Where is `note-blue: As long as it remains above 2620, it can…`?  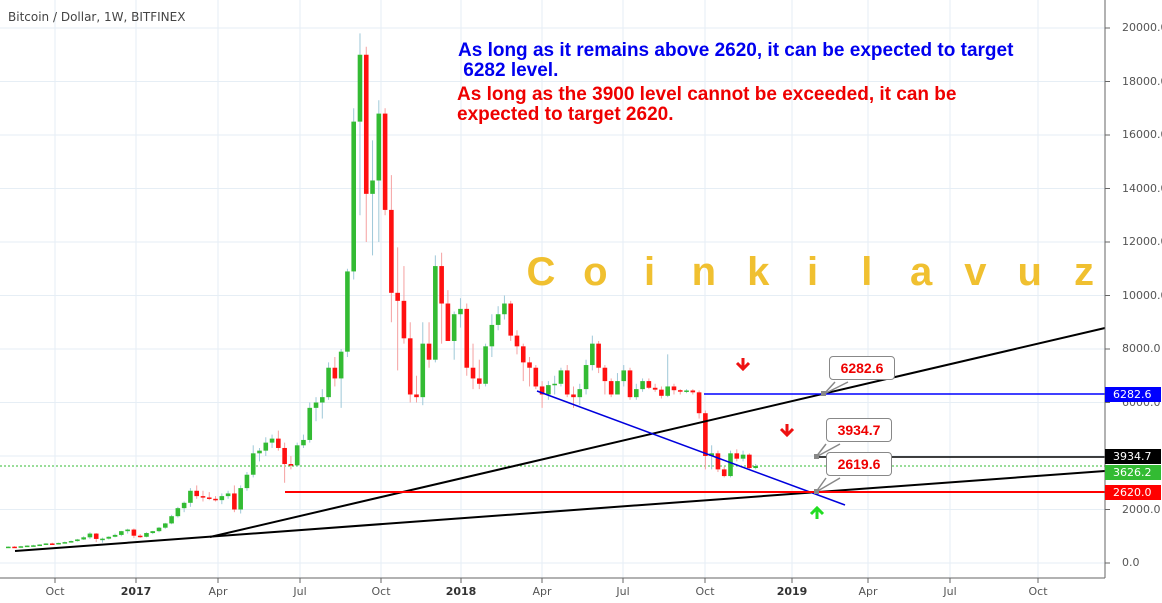 note-blue: As long as it remains above 2620, it can… is located at coordinates (736, 60).